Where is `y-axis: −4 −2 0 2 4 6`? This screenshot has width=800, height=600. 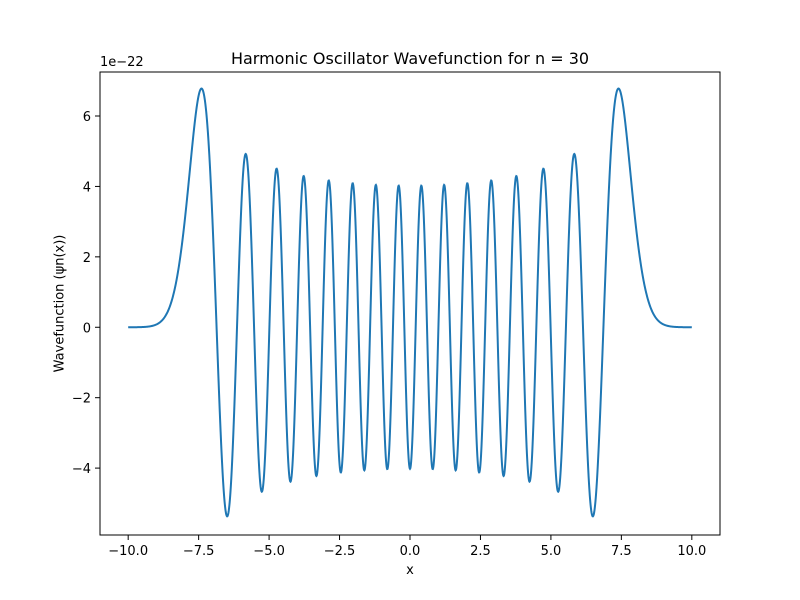
y-axis: −4 −2 0 2 4 6 is located at coordinates (86, 293).